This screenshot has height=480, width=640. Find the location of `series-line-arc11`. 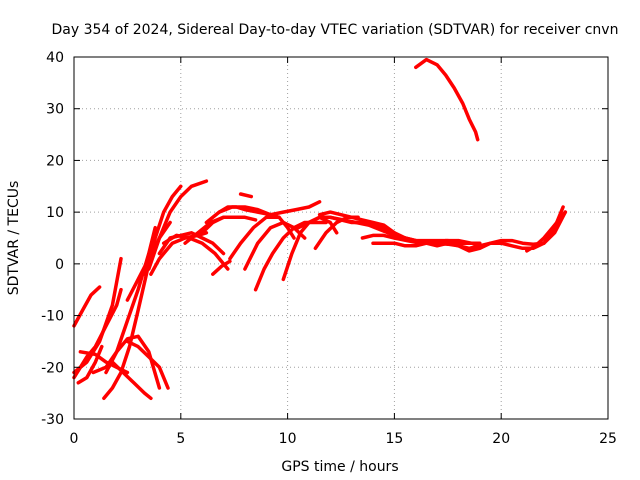

series-line-arc11 is located at coordinates (147, 364).